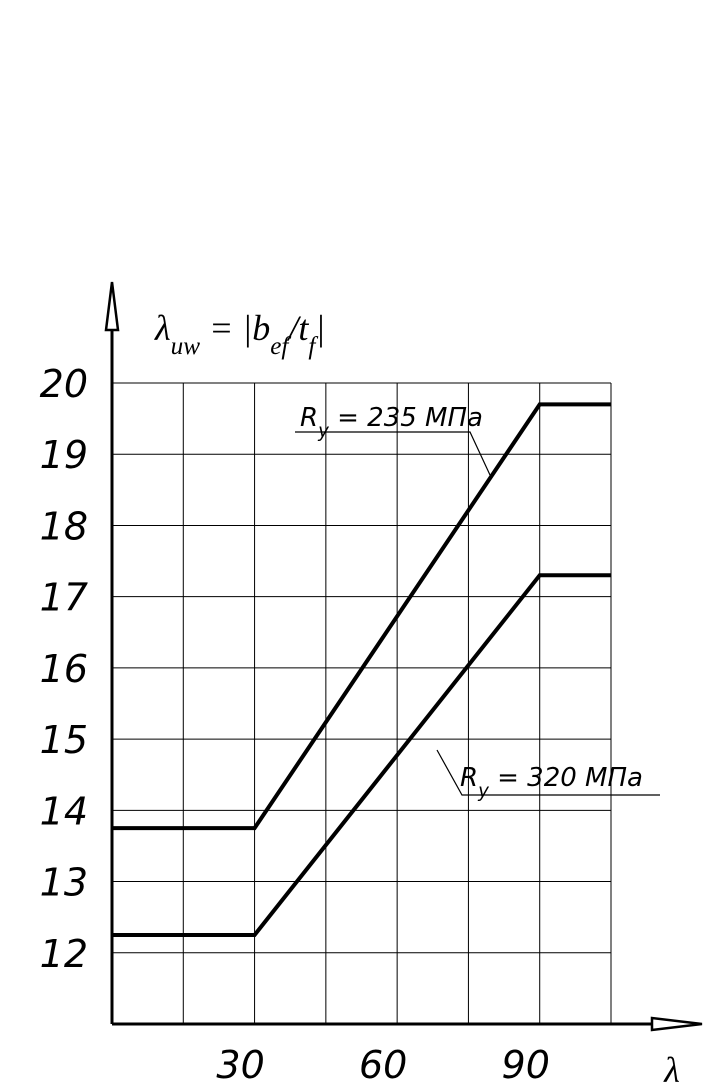  Describe the element at coordinates (280, 346) in the screenshot. I see `subscript: ef` at that location.